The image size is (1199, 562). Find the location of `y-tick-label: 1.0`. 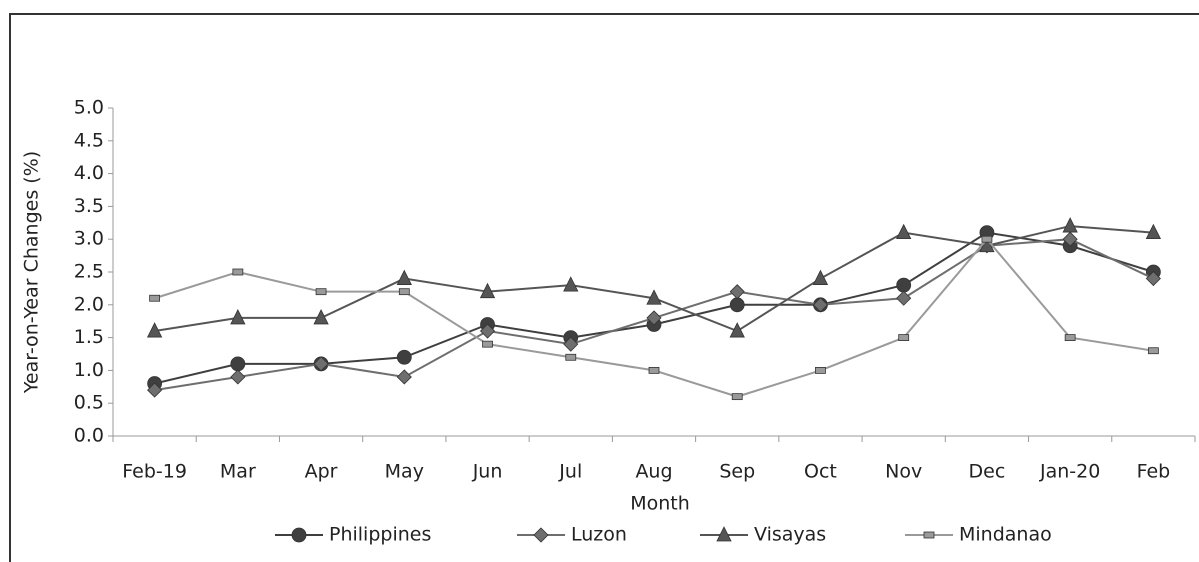

y-tick-label: 1.0 is located at coordinates (89, 370).